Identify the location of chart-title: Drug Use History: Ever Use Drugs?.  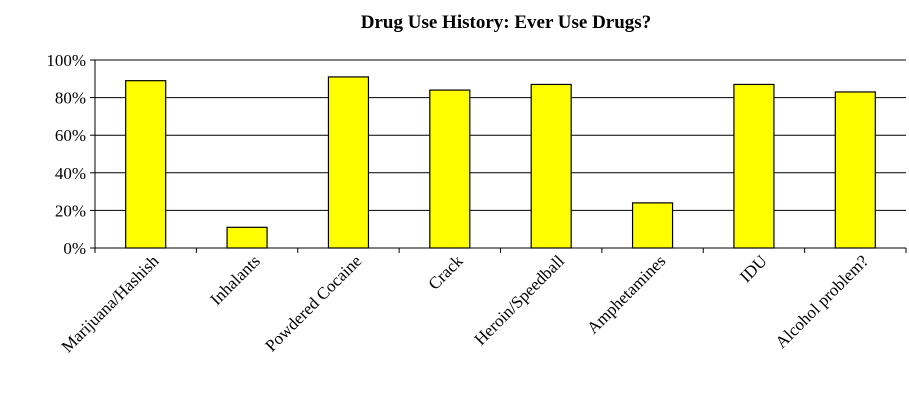
(506, 22).